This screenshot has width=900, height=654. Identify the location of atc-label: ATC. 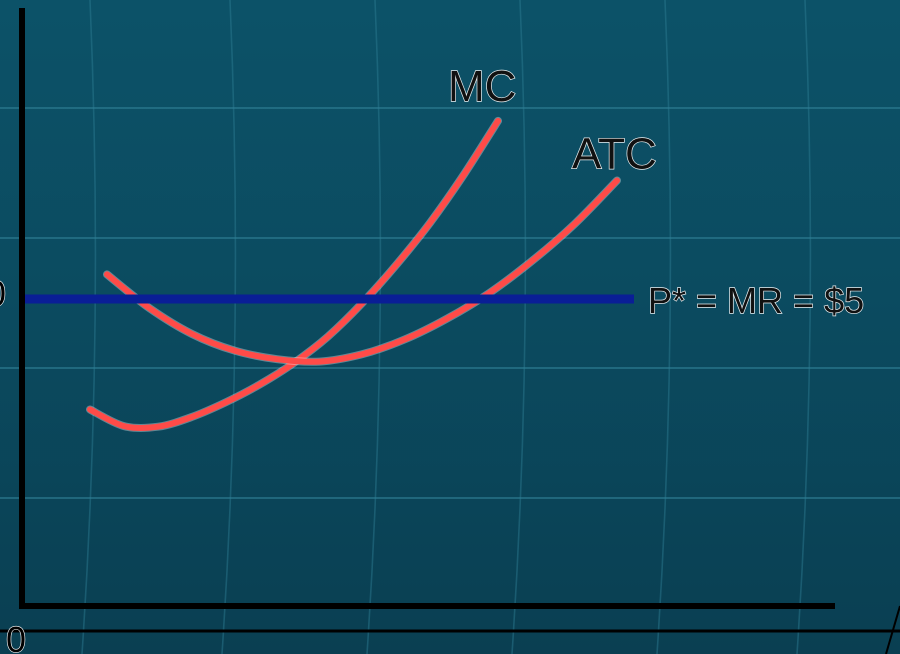
(614, 153).